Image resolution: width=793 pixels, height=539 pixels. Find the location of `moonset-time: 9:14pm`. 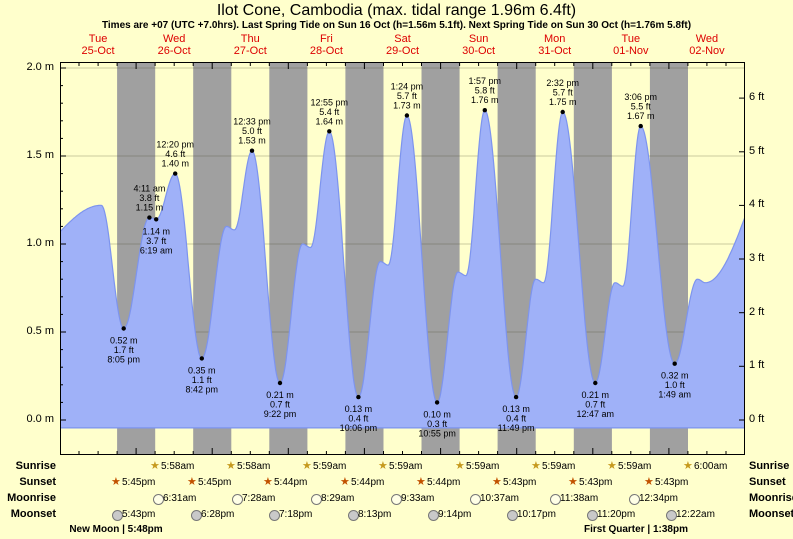

moonset-time: 9:14pm is located at coordinates (455, 514).